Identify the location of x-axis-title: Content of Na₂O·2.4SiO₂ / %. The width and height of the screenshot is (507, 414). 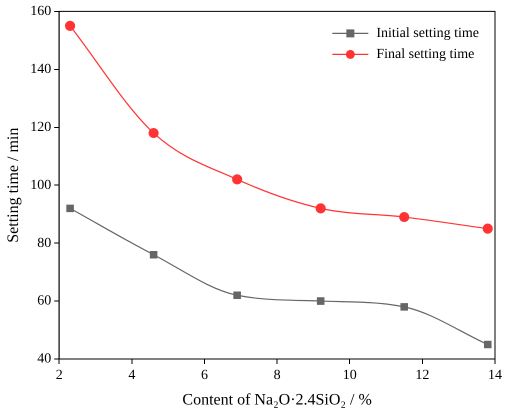
(277, 400).